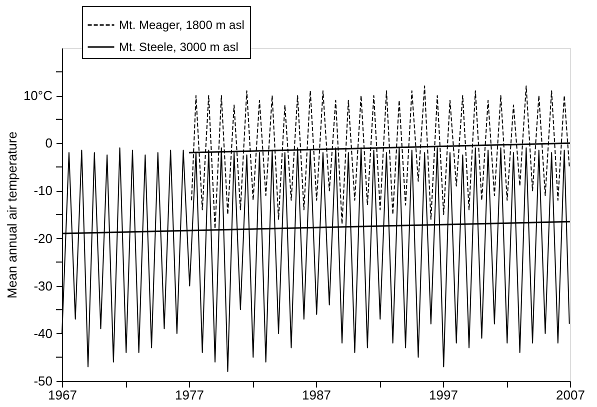  What do you see at coordinates (570, 395) in the screenshot?
I see `x-tick-label: 2007` at bounding box center [570, 395].